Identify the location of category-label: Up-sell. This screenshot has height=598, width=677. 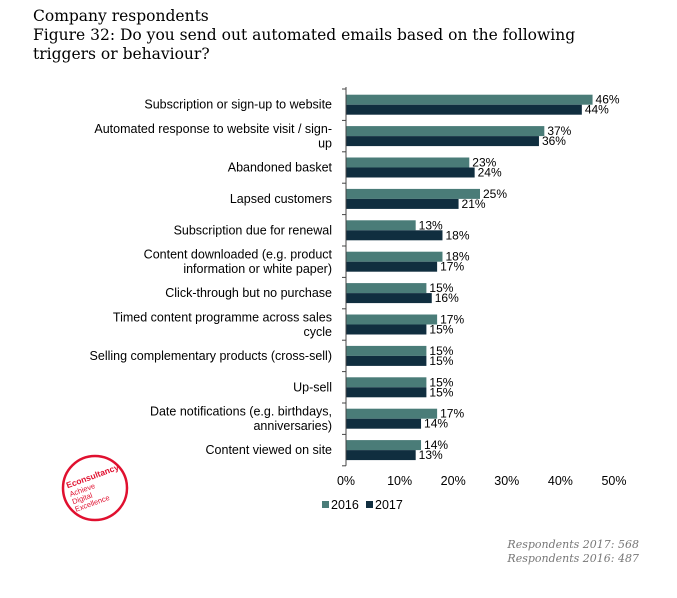
(312, 387).